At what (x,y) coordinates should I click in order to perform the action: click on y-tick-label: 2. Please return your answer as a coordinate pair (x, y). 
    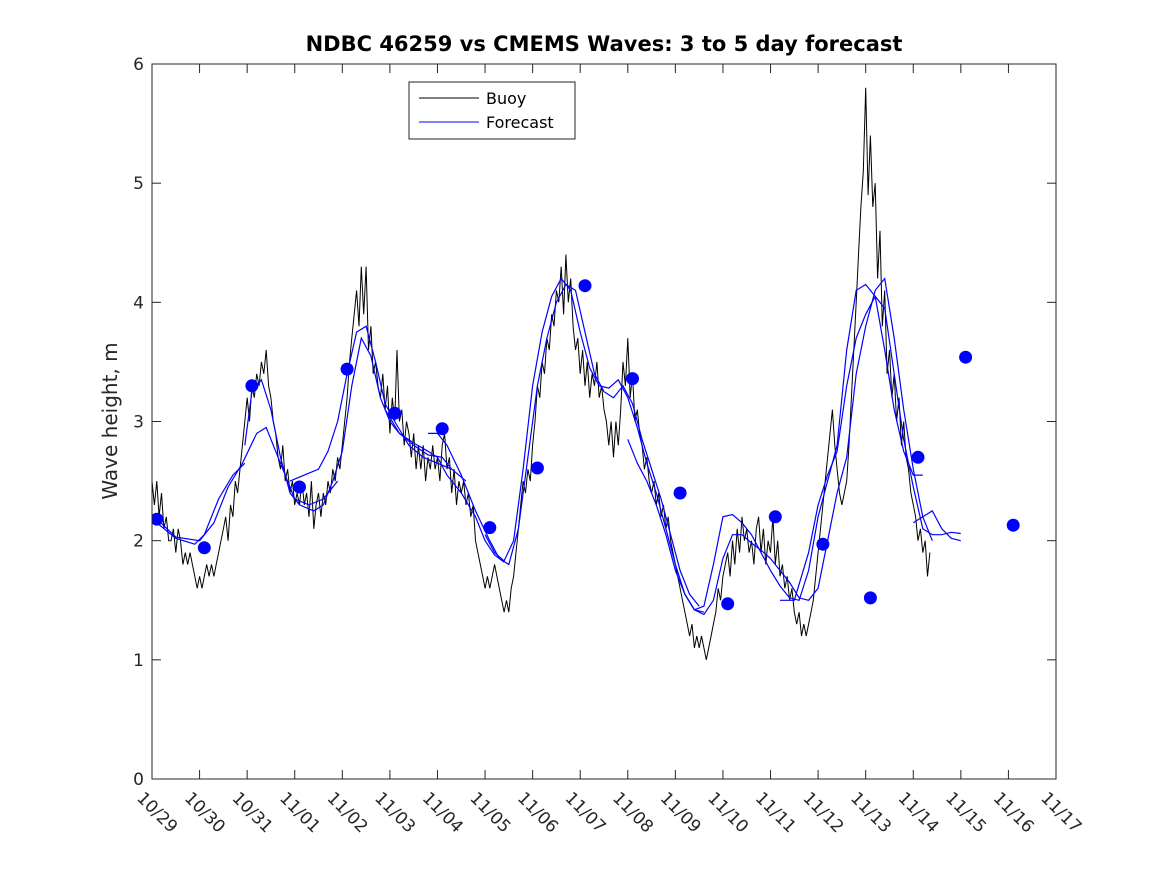
    Looking at the image, I should click on (138, 542).